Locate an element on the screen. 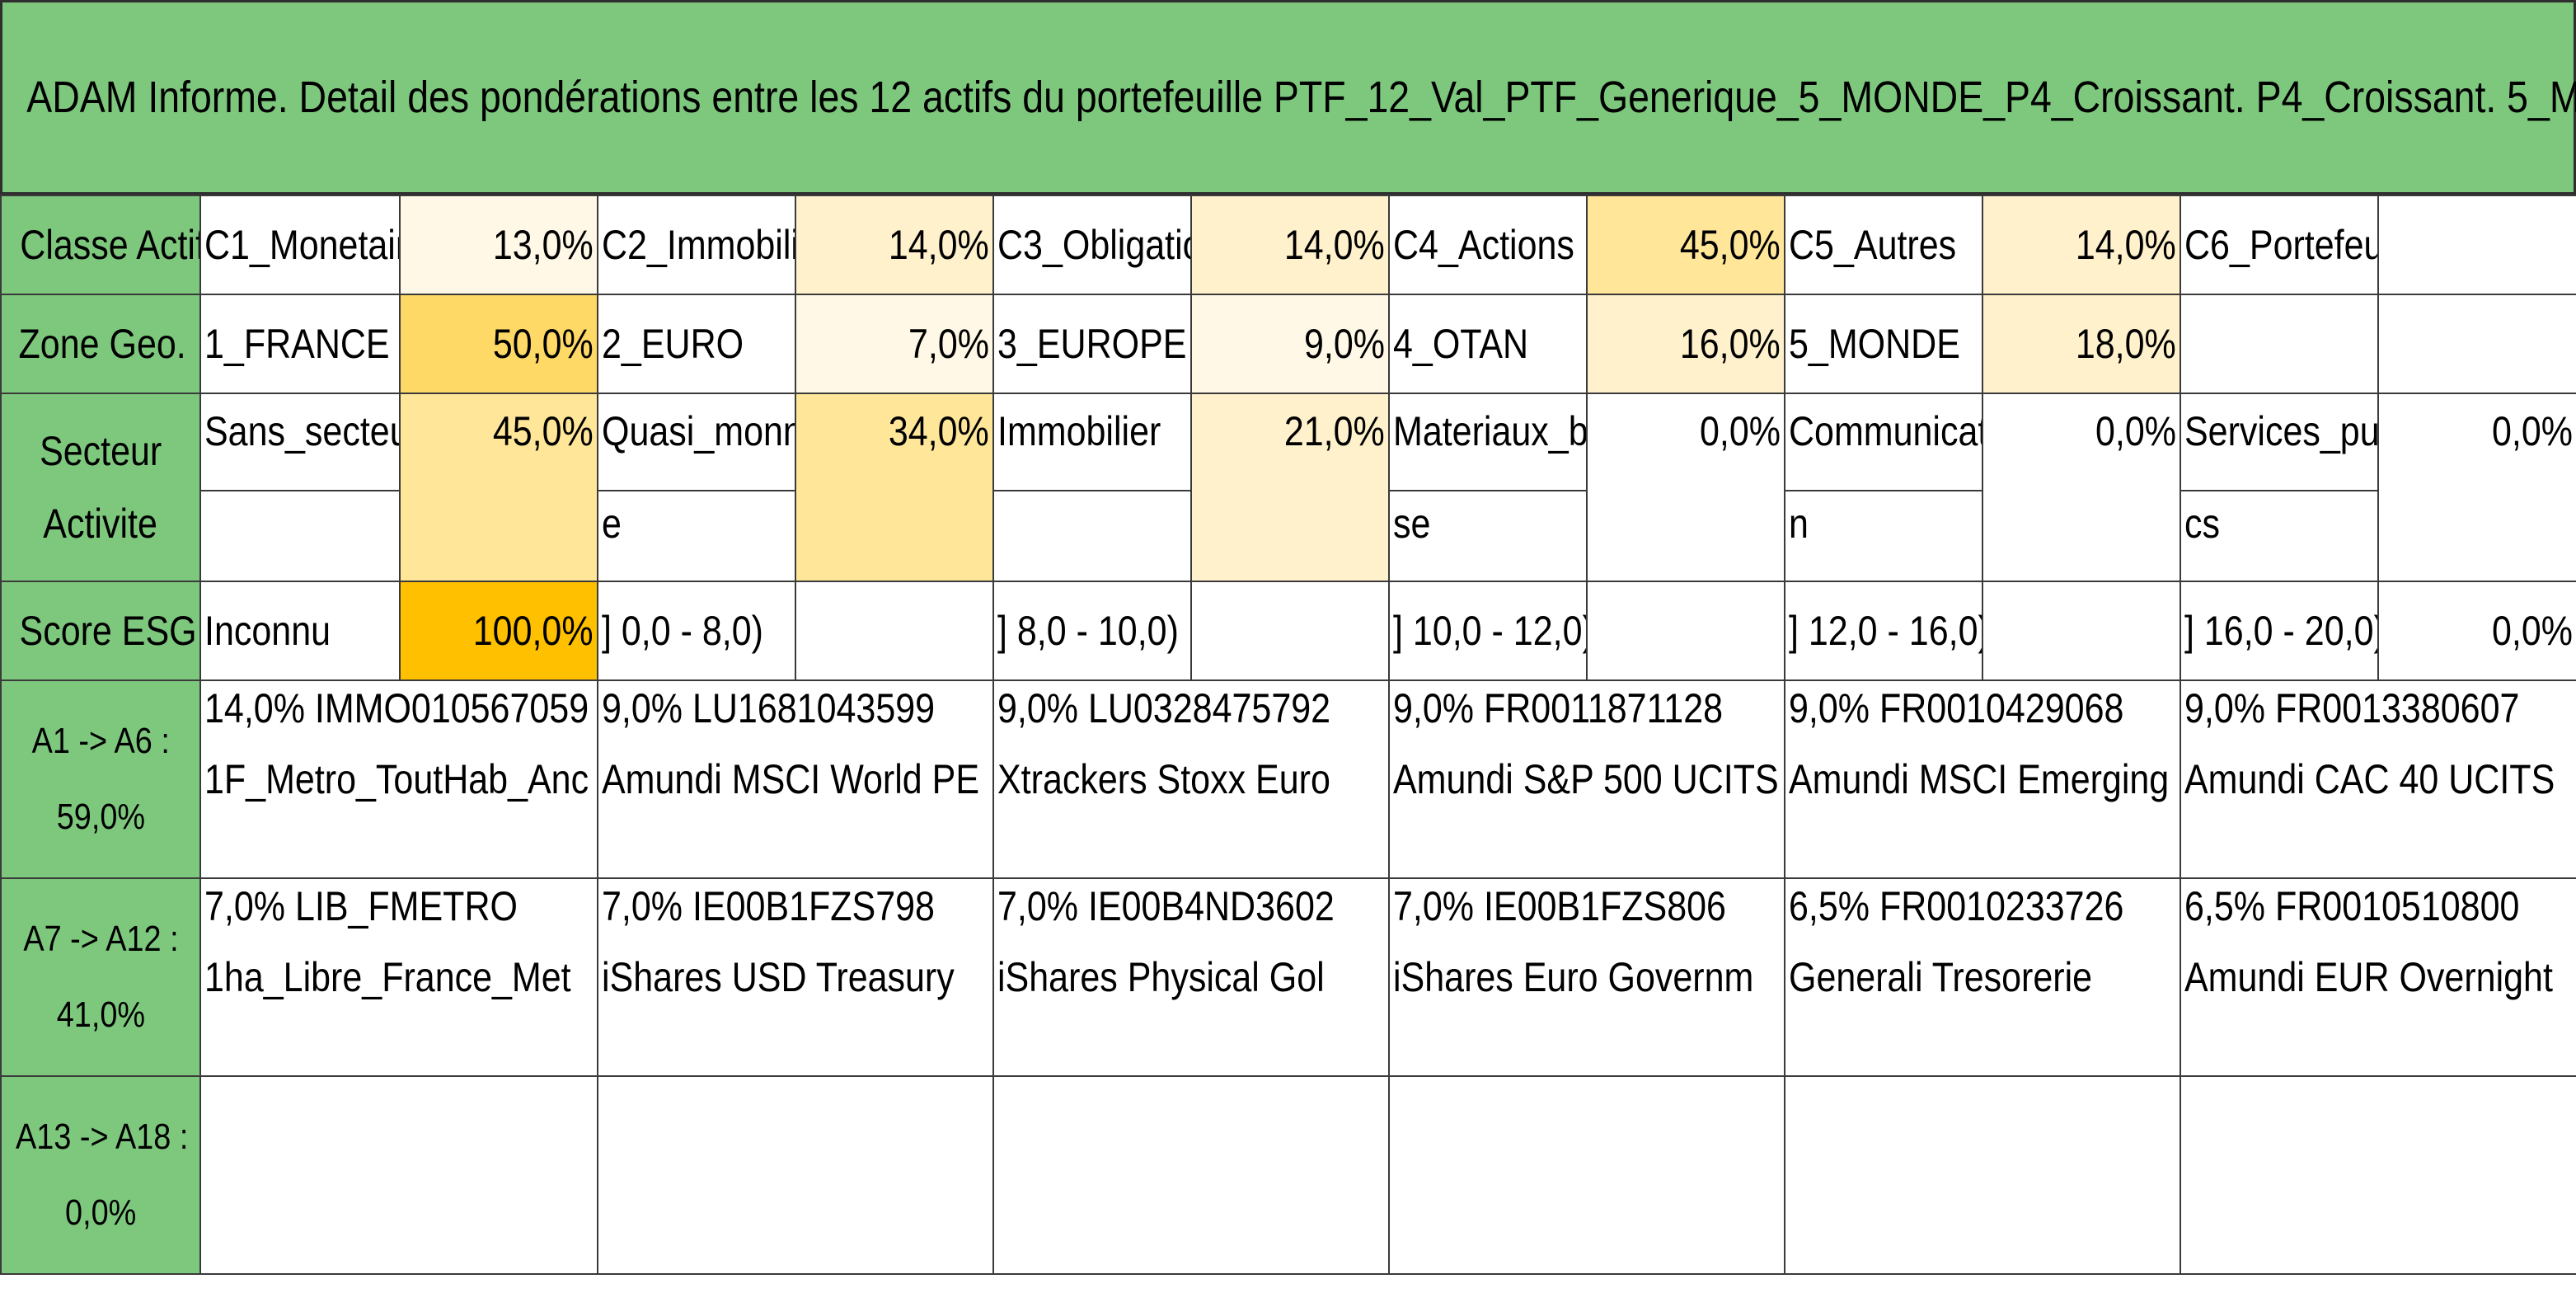  esg-range: ] 8,0 - 10,0) is located at coordinates (1092, 631).